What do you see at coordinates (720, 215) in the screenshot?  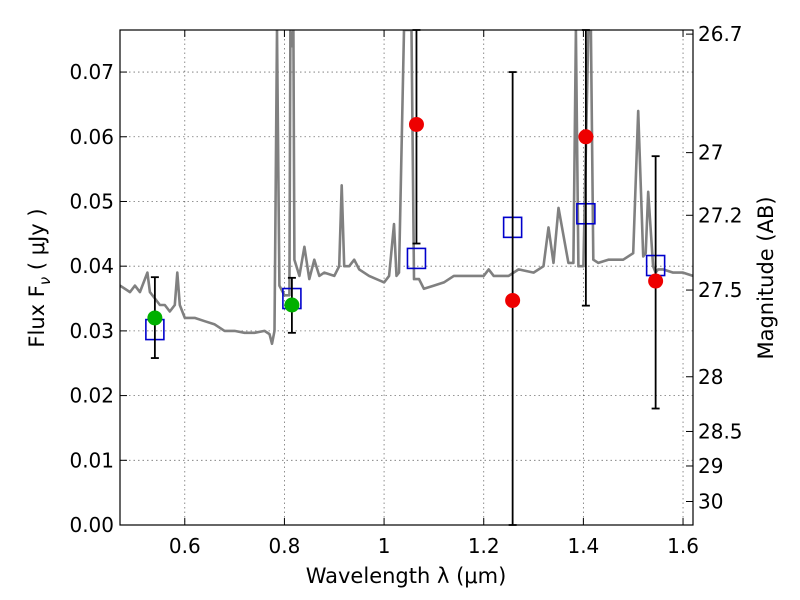 I see `magnitude-tick-label: 27.2` at bounding box center [720, 215].